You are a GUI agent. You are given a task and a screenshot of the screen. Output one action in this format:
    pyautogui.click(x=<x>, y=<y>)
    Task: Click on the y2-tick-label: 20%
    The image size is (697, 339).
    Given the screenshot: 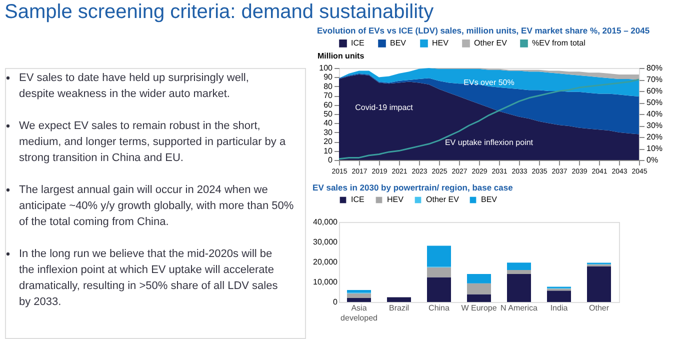 What is the action you would take?
    pyautogui.click(x=654, y=137)
    